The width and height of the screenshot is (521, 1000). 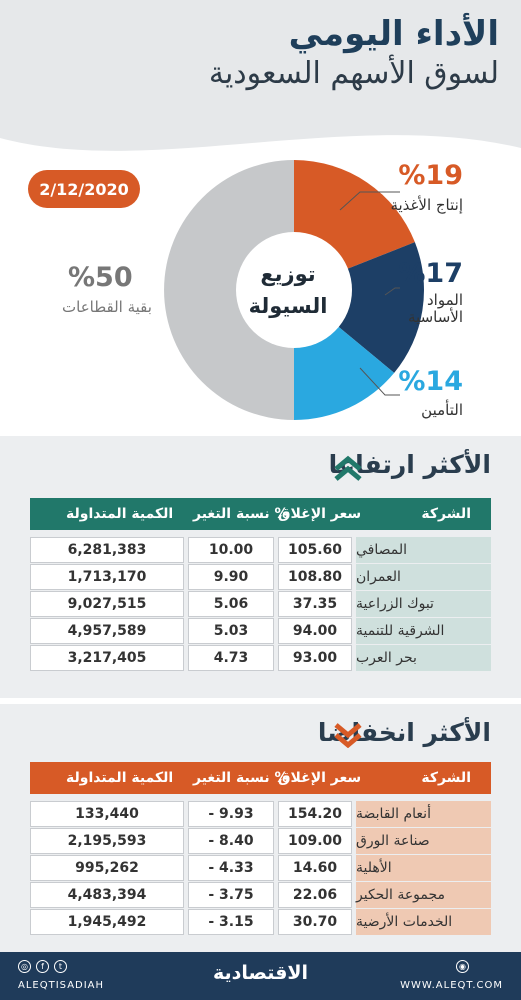 I want to click on slice-materials, so click(x=359, y=307).